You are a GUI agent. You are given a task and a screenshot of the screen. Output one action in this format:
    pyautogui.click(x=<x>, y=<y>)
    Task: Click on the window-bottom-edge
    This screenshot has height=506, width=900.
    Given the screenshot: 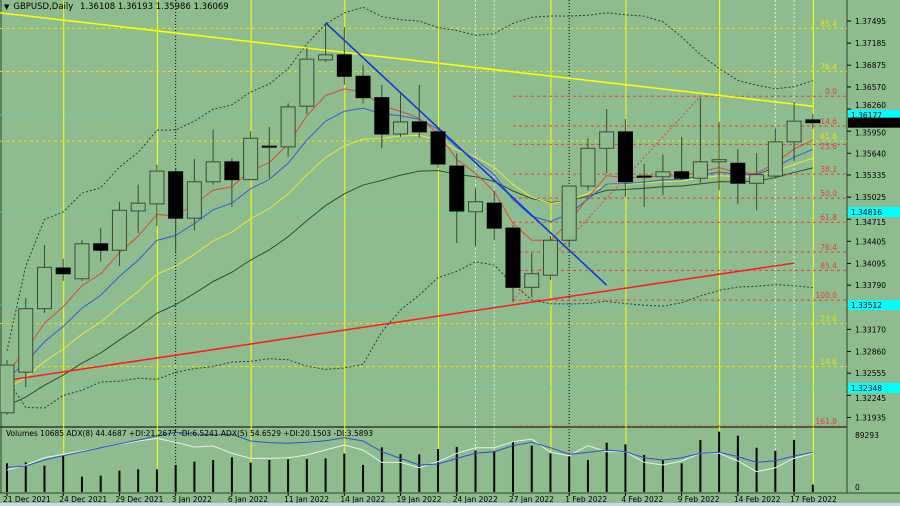 What is the action you would take?
    pyautogui.click(x=450, y=504)
    